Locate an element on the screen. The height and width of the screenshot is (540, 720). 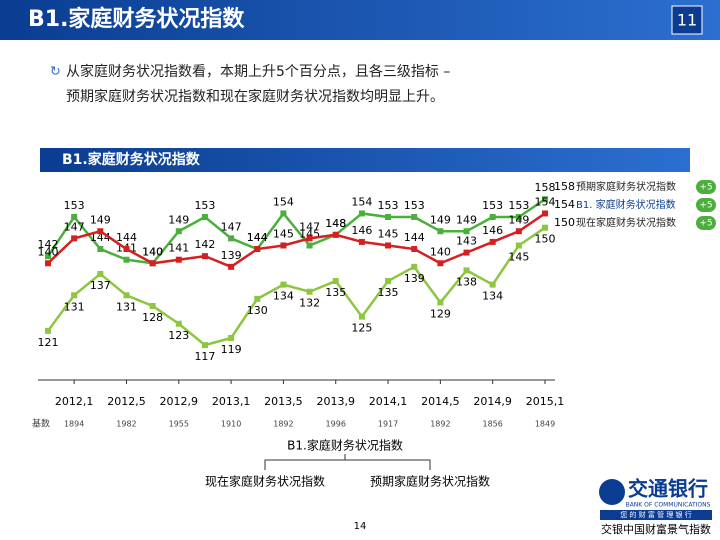
base-value: 1982 is located at coordinates (126, 424).